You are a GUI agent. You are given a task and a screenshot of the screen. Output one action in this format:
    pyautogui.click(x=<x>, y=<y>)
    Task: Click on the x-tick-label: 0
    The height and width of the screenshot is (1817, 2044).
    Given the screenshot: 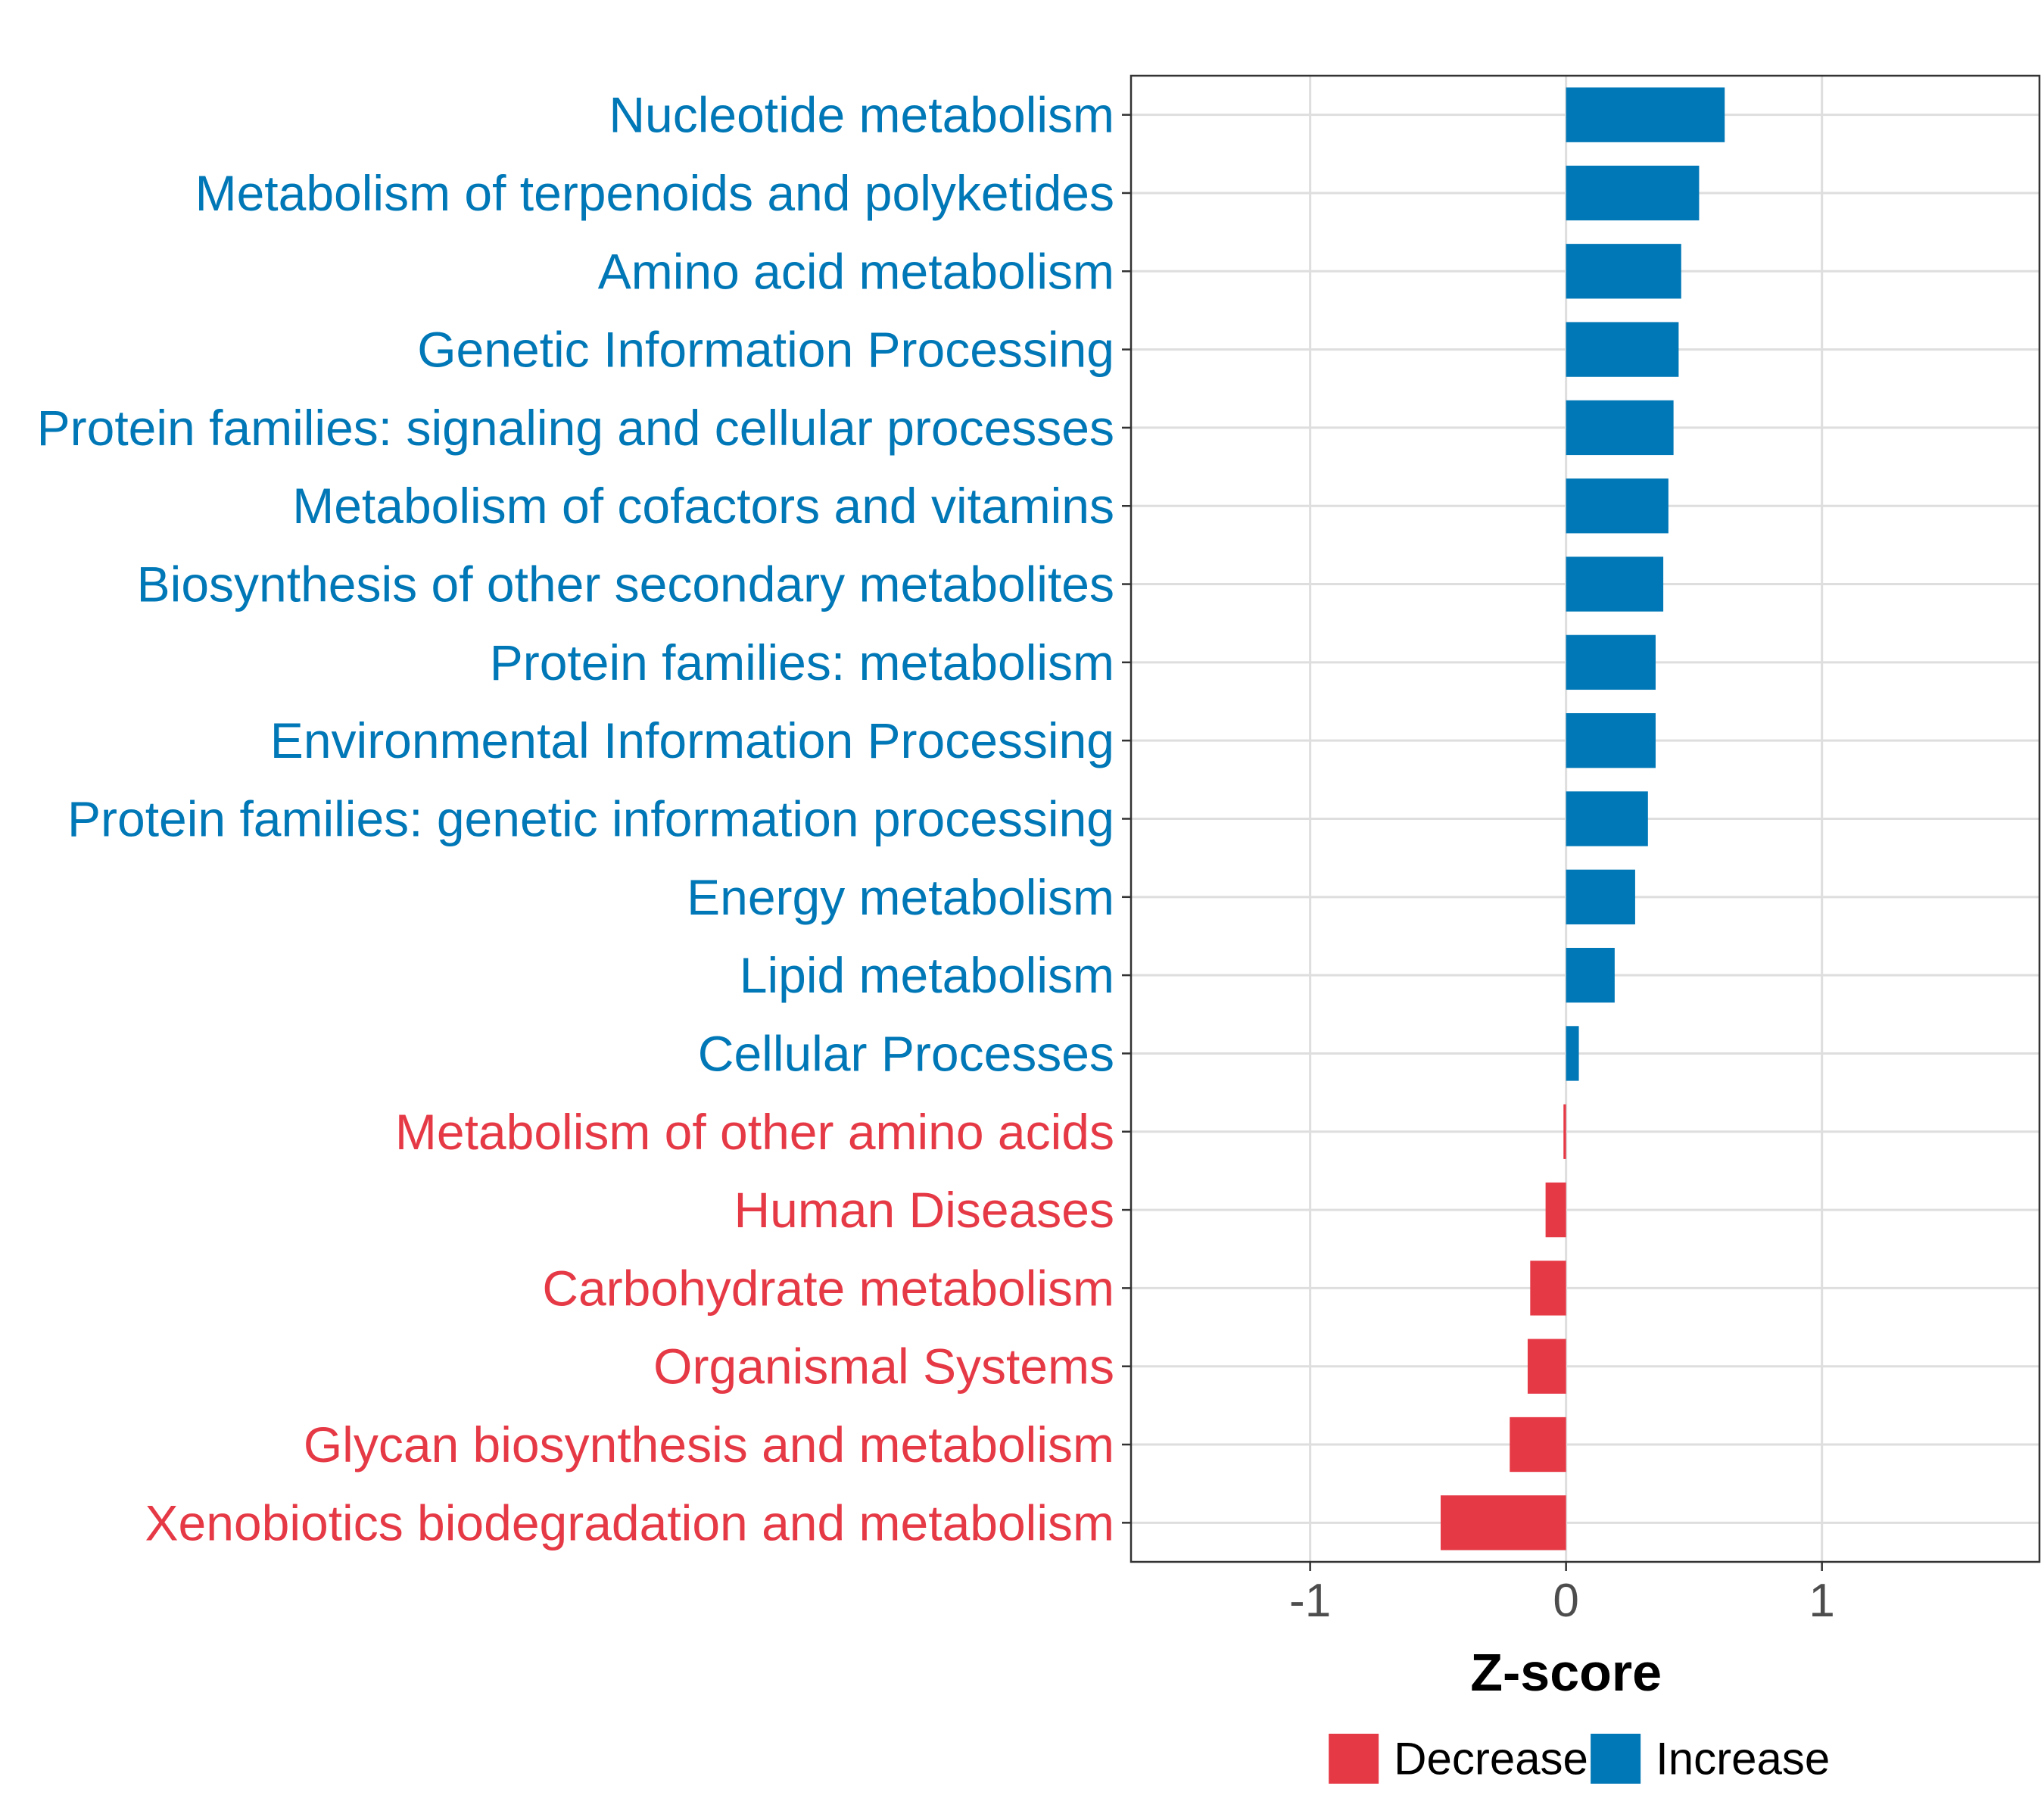 What is the action you would take?
    pyautogui.click(x=1566, y=1601)
    